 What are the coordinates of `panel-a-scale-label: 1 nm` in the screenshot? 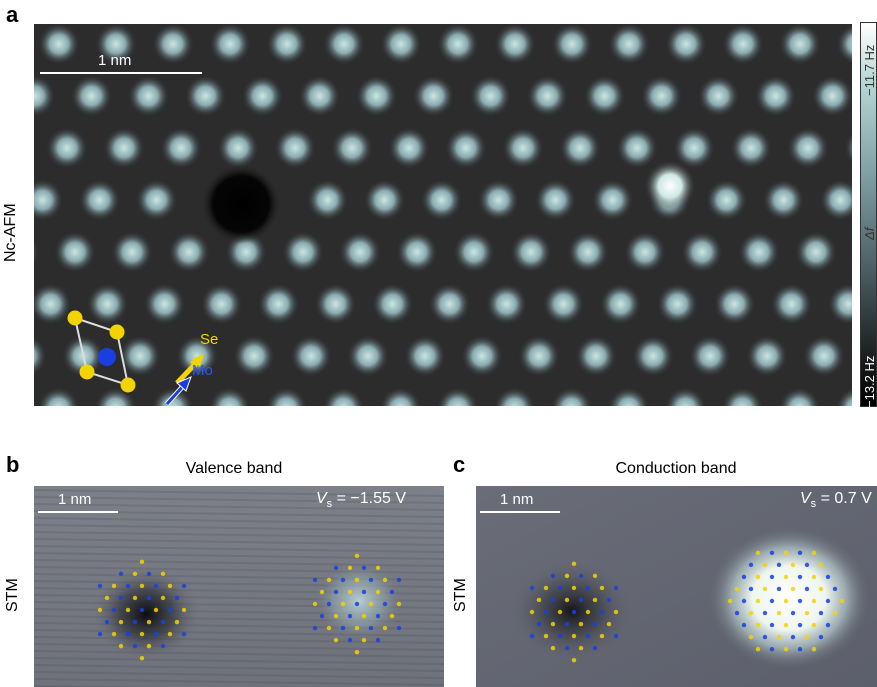 It's located at (115, 60).